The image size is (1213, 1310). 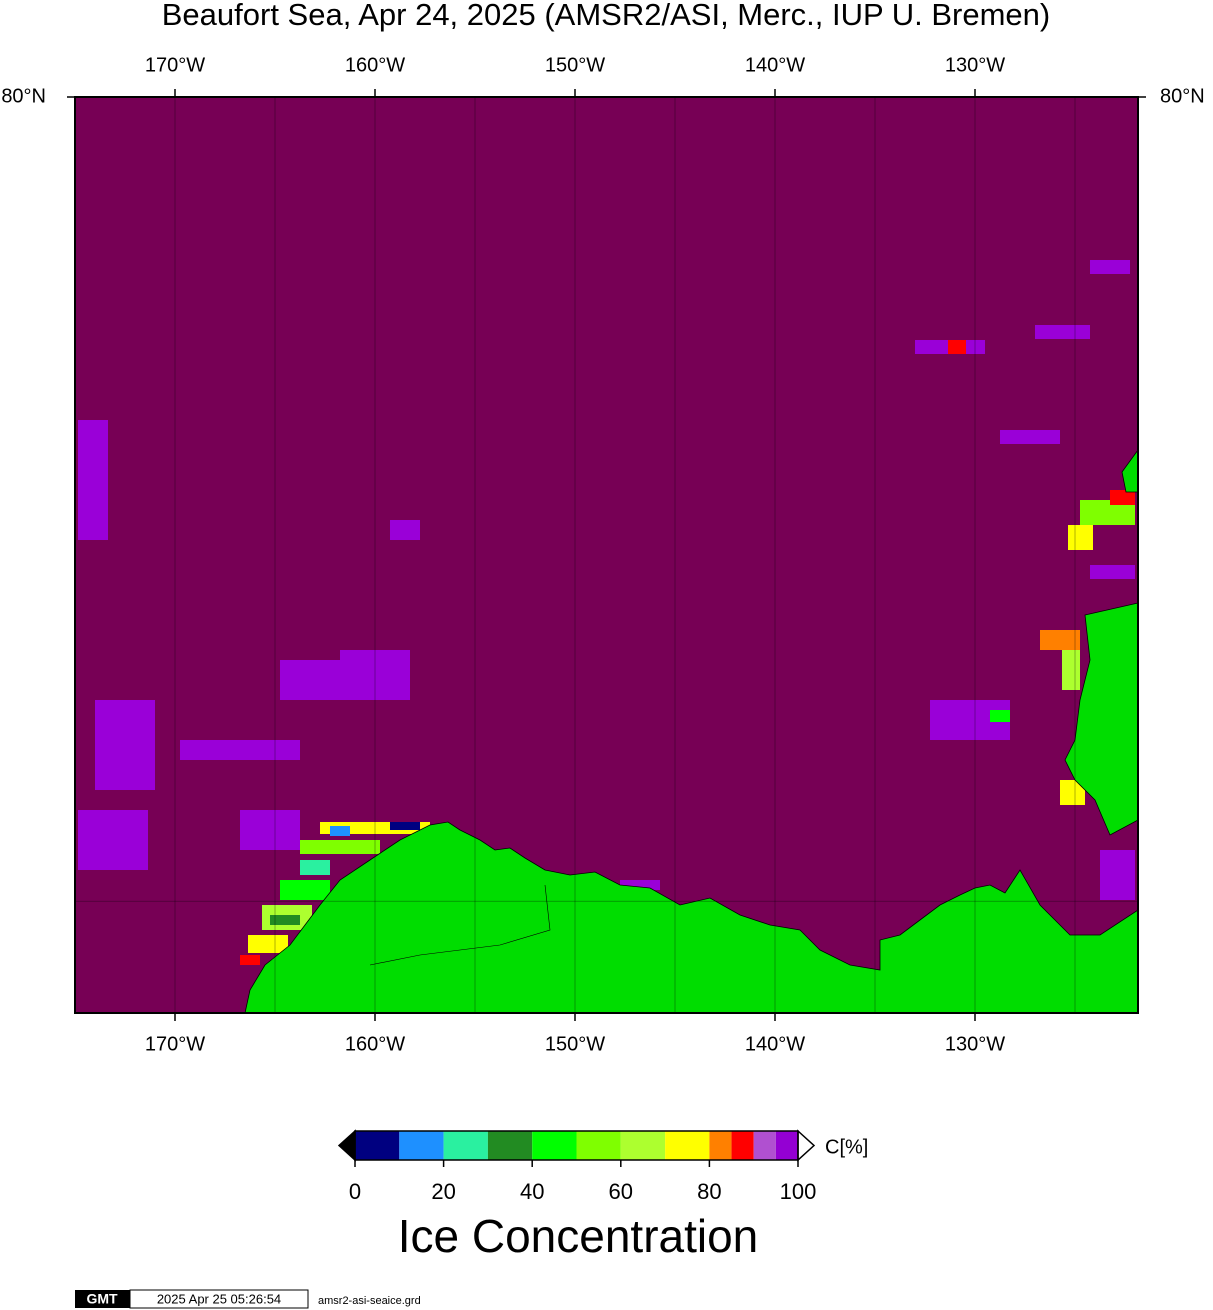 I want to click on timestamp-box, so click(x=219, y=1299).